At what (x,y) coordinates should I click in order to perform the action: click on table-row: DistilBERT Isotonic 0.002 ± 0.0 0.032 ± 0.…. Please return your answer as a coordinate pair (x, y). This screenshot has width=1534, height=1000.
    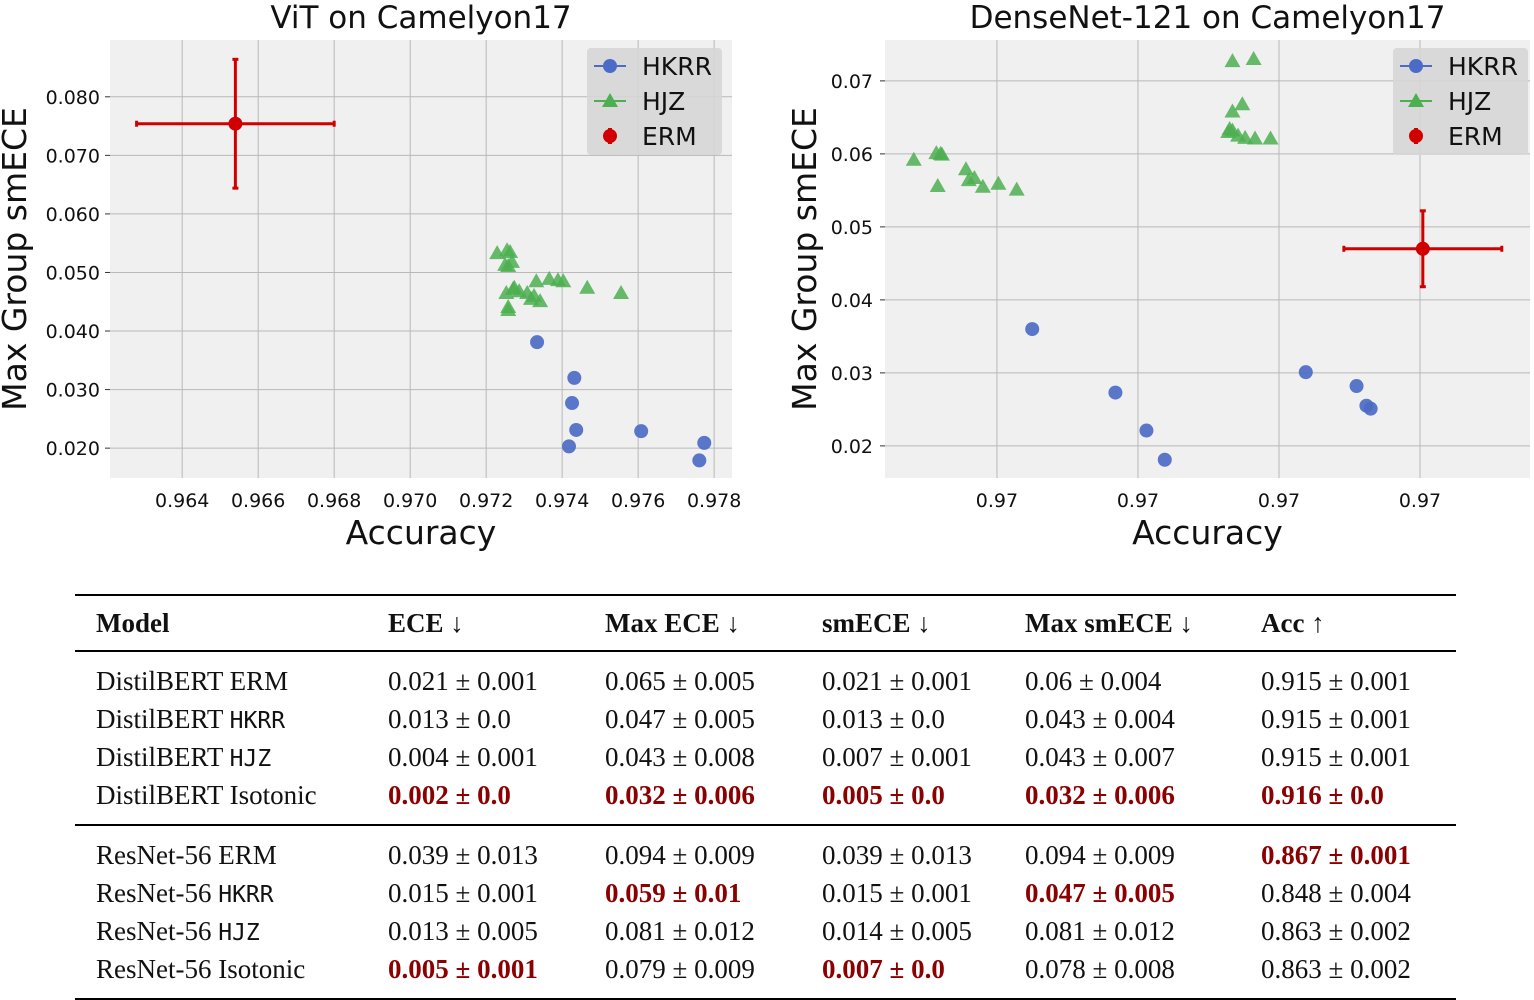
    Looking at the image, I should click on (765, 800).